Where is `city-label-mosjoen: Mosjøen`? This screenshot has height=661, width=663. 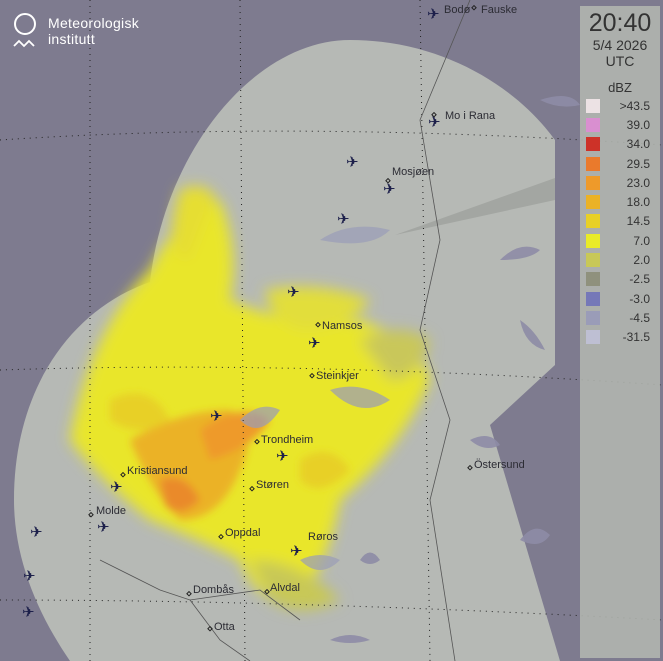 city-label-mosjoen: Mosjøen is located at coordinates (413, 172).